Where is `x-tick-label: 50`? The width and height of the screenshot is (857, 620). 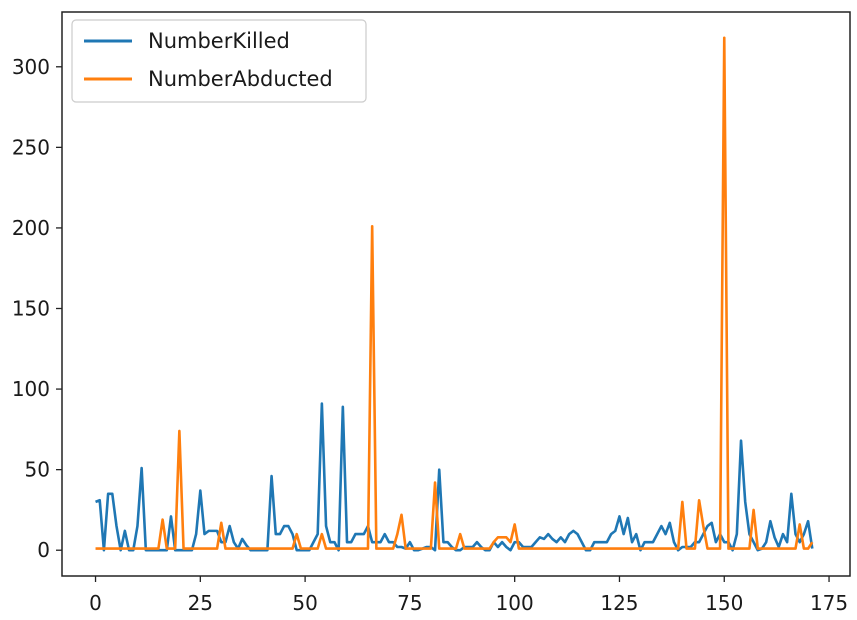 x-tick-label: 50 is located at coordinates (304, 603).